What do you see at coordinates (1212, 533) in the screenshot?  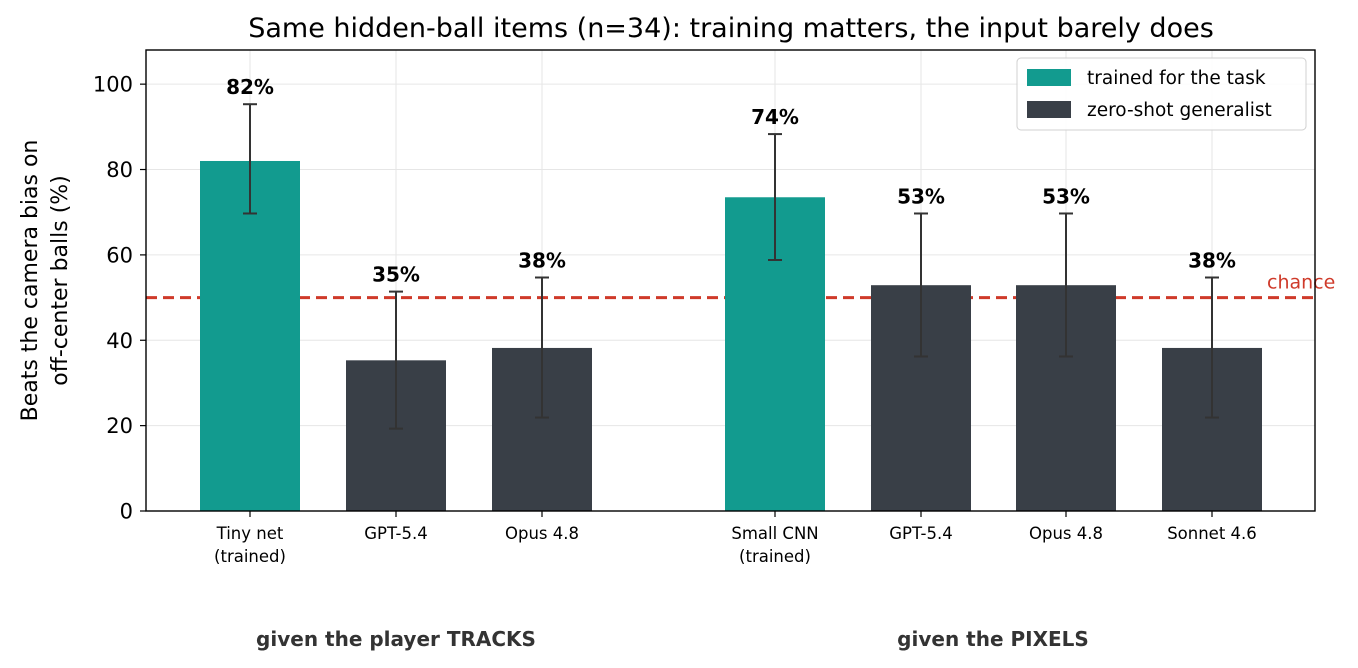 I see `x-tick-label: Sonnet 4.6` at bounding box center [1212, 533].